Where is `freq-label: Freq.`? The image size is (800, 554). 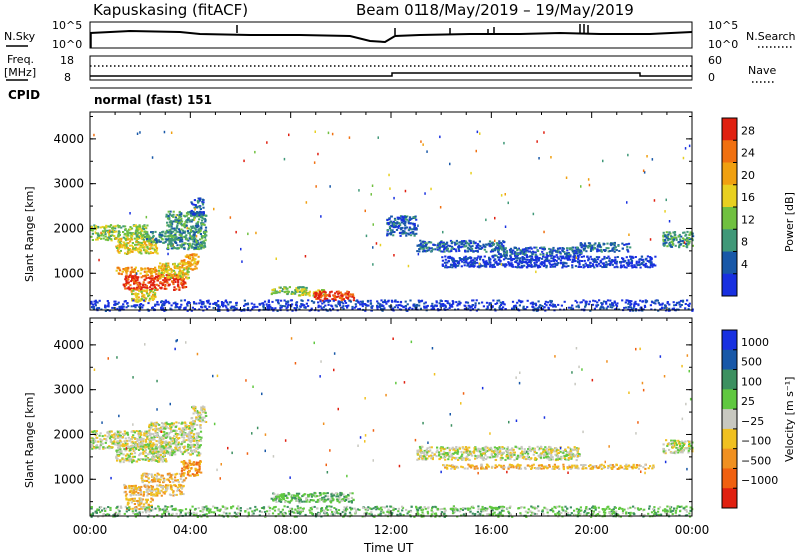 freq-label: Freq. is located at coordinates (20, 59).